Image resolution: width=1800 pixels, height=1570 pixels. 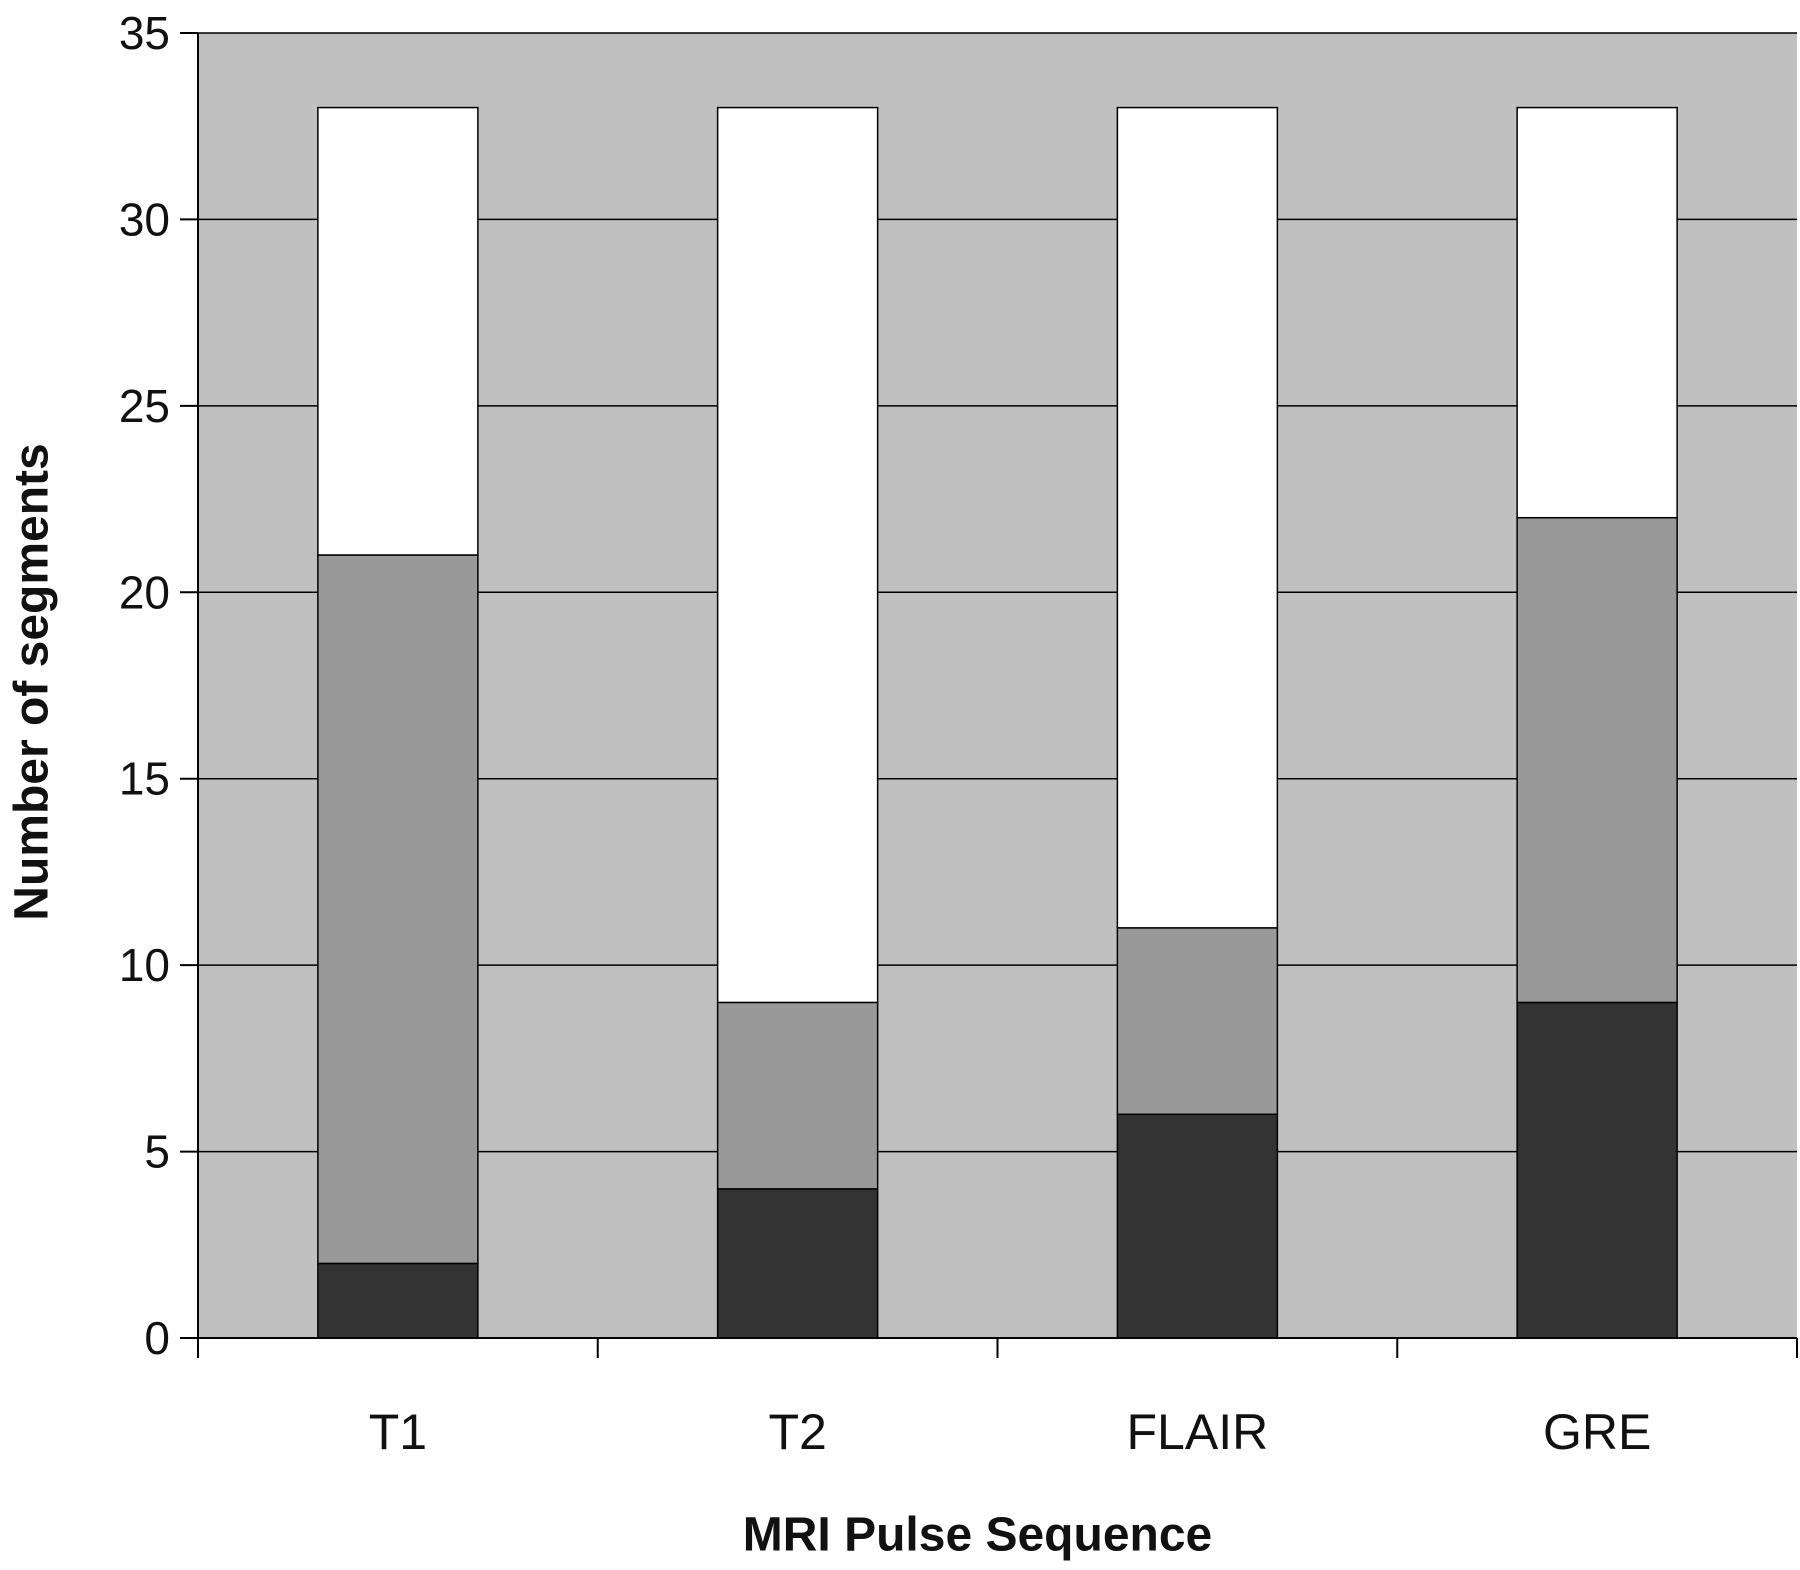 I want to click on x-axis-title: MRI Pulse Sequence, so click(x=977, y=1535).